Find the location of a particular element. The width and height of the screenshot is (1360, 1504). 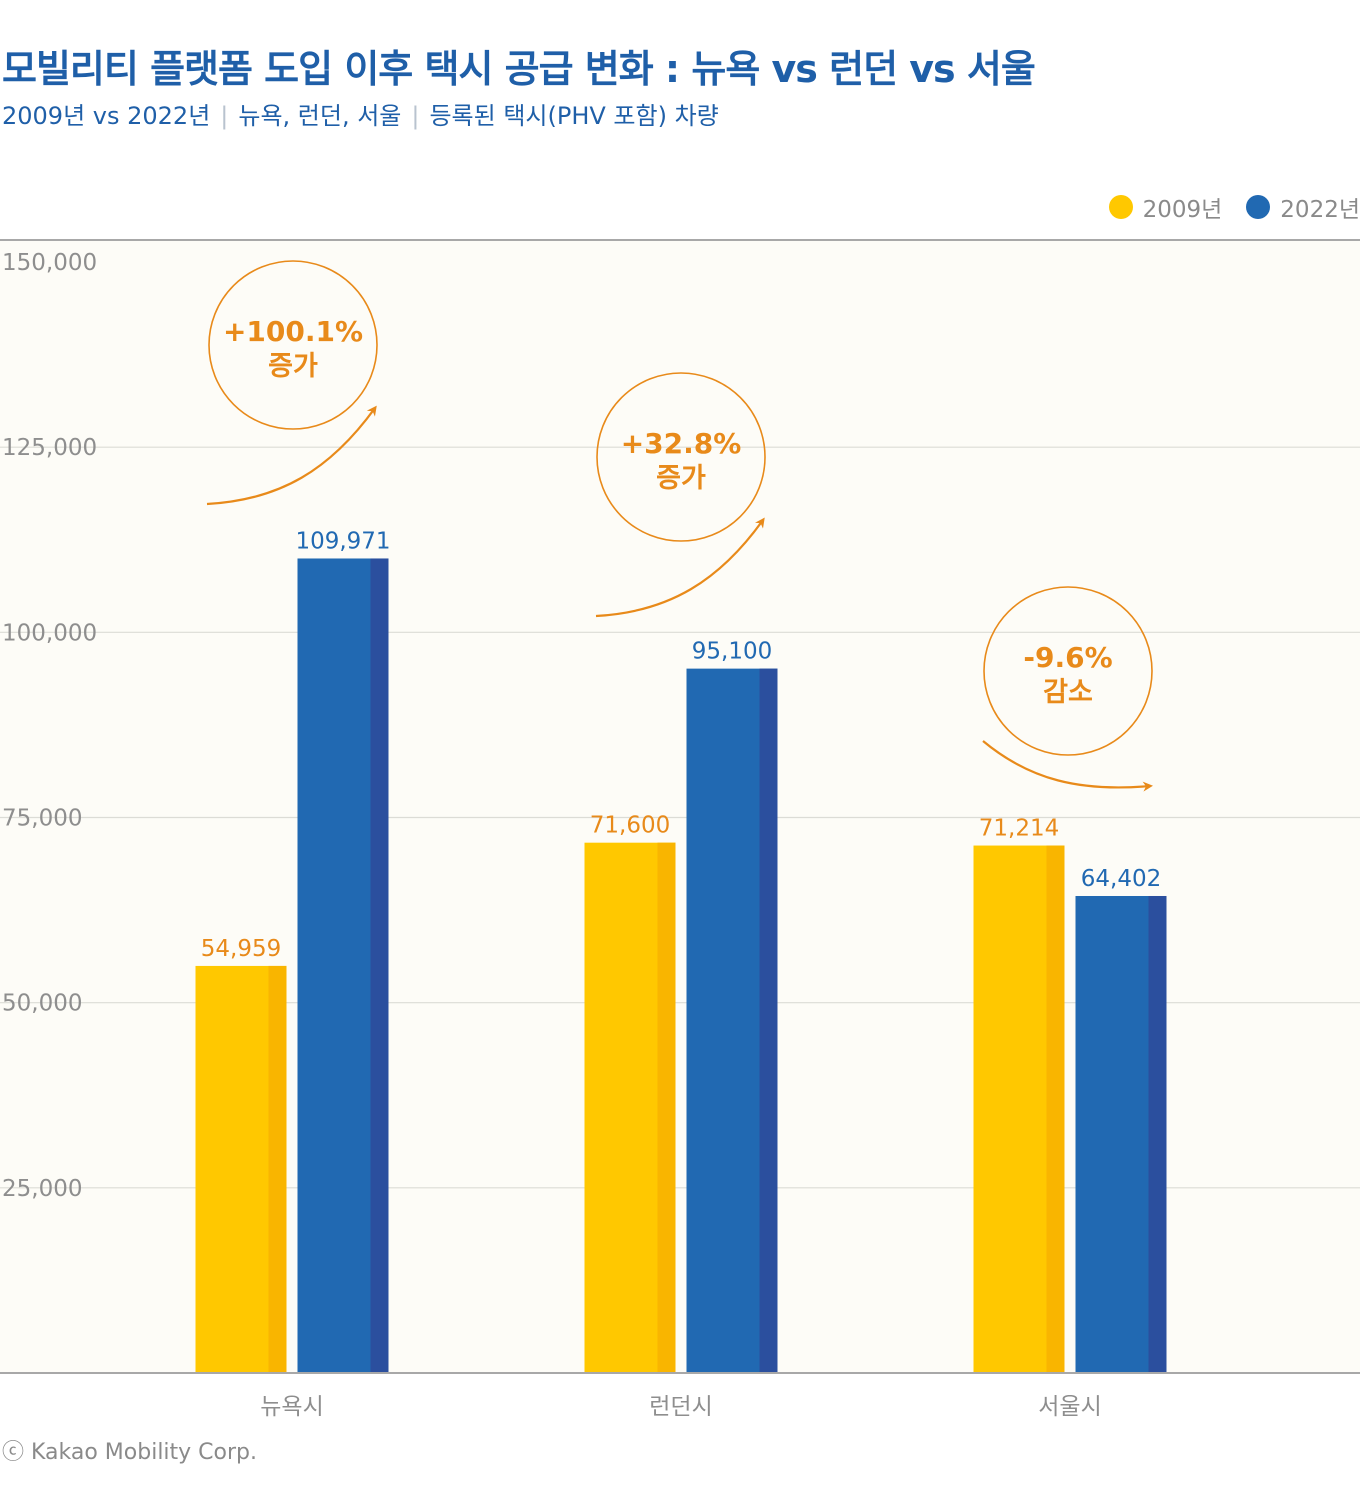

y-tick-label: 75,000 is located at coordinates (42, 819).